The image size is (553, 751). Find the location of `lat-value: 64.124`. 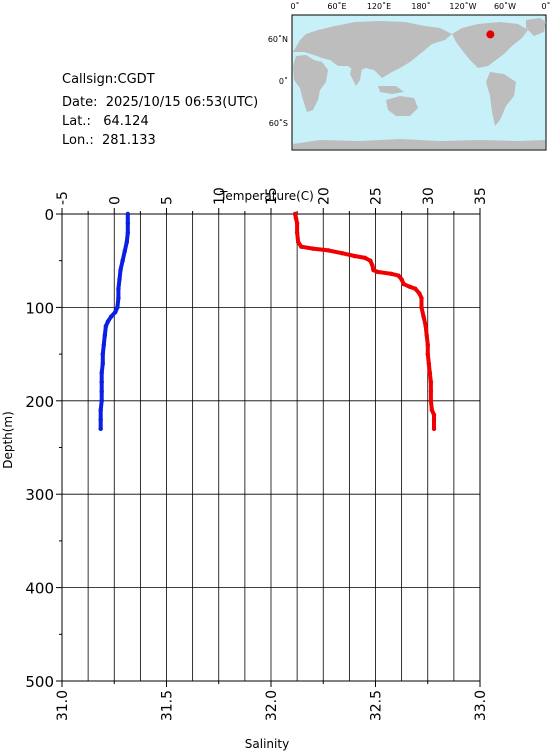

lat-value: 64.124 is located at coordinates (126, 121).